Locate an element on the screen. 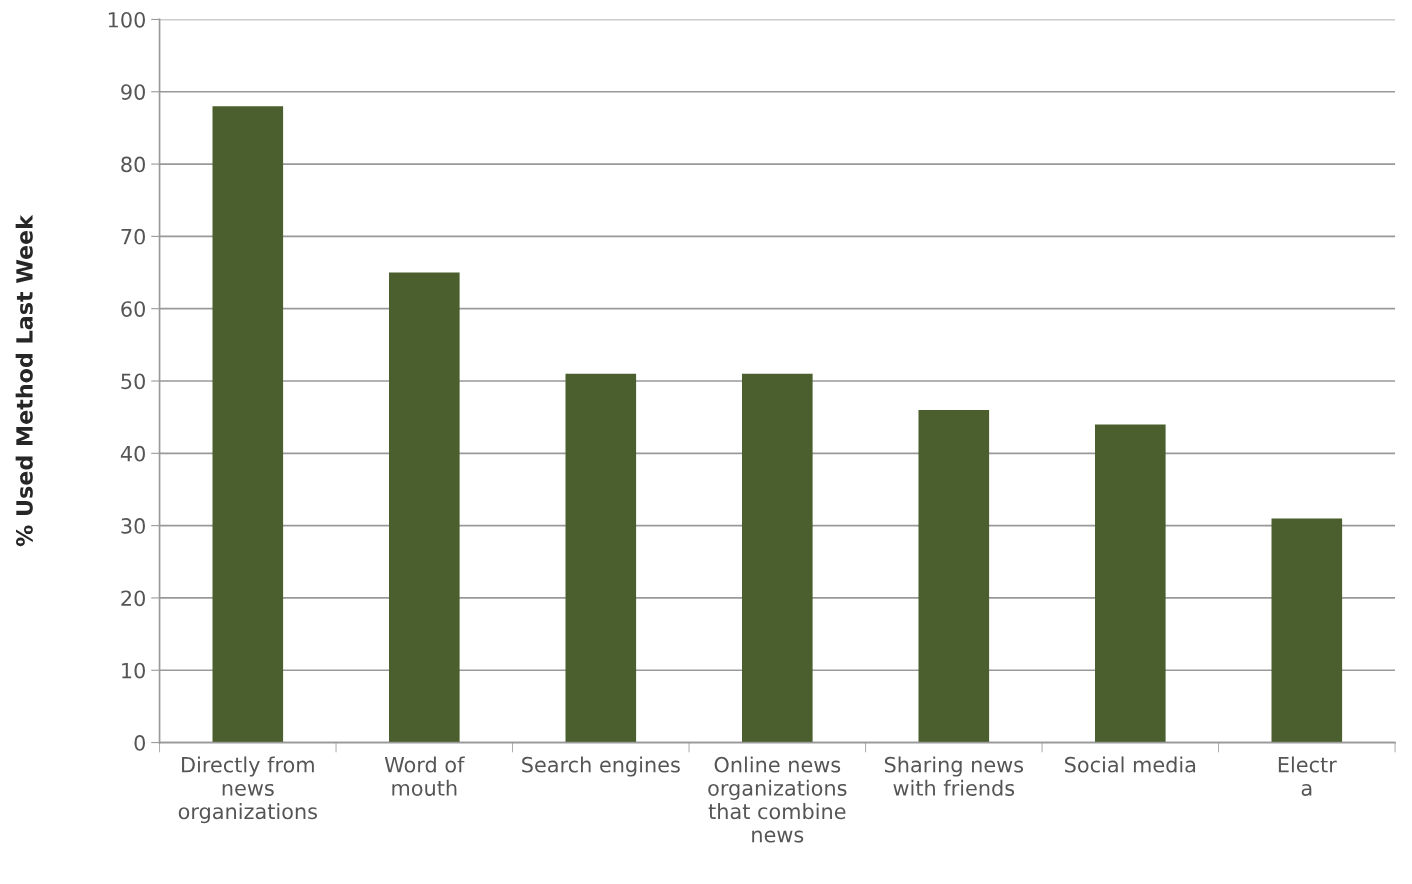  y-tick-label: 40 is located at coordinates (132, 453).